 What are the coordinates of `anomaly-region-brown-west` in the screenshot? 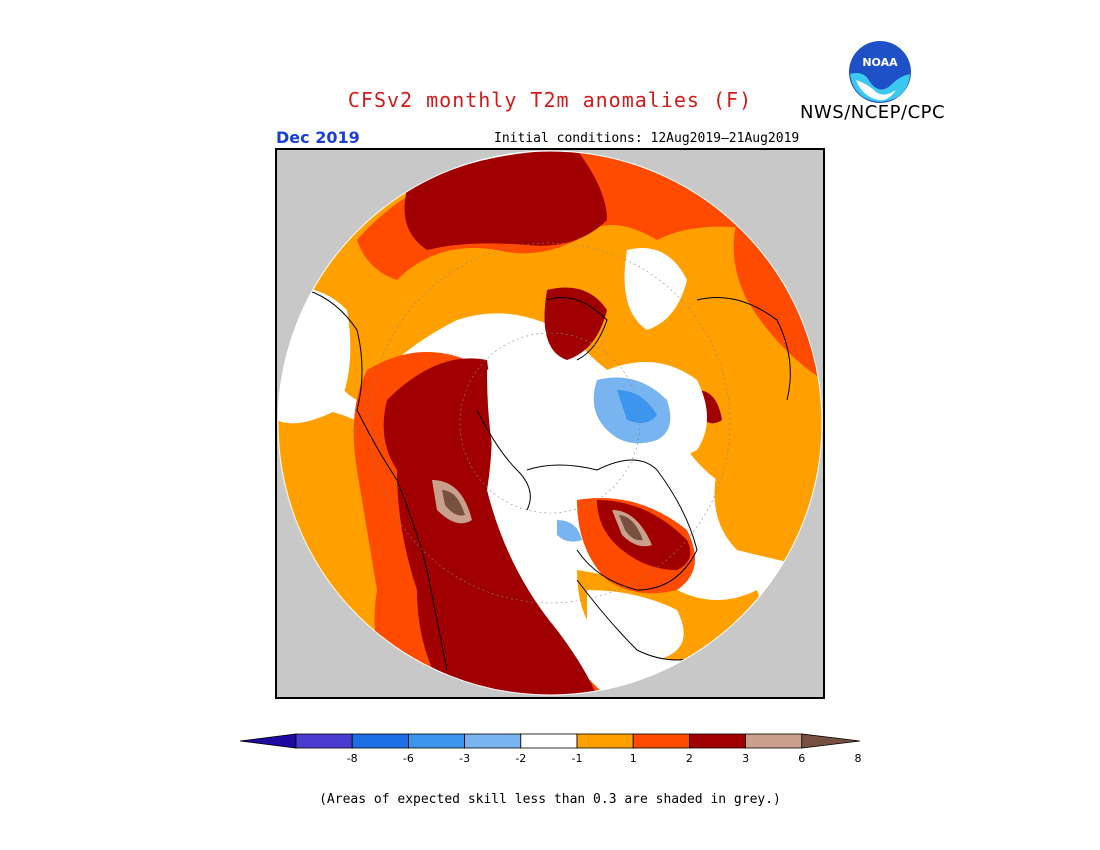 It's located at (453, 503).